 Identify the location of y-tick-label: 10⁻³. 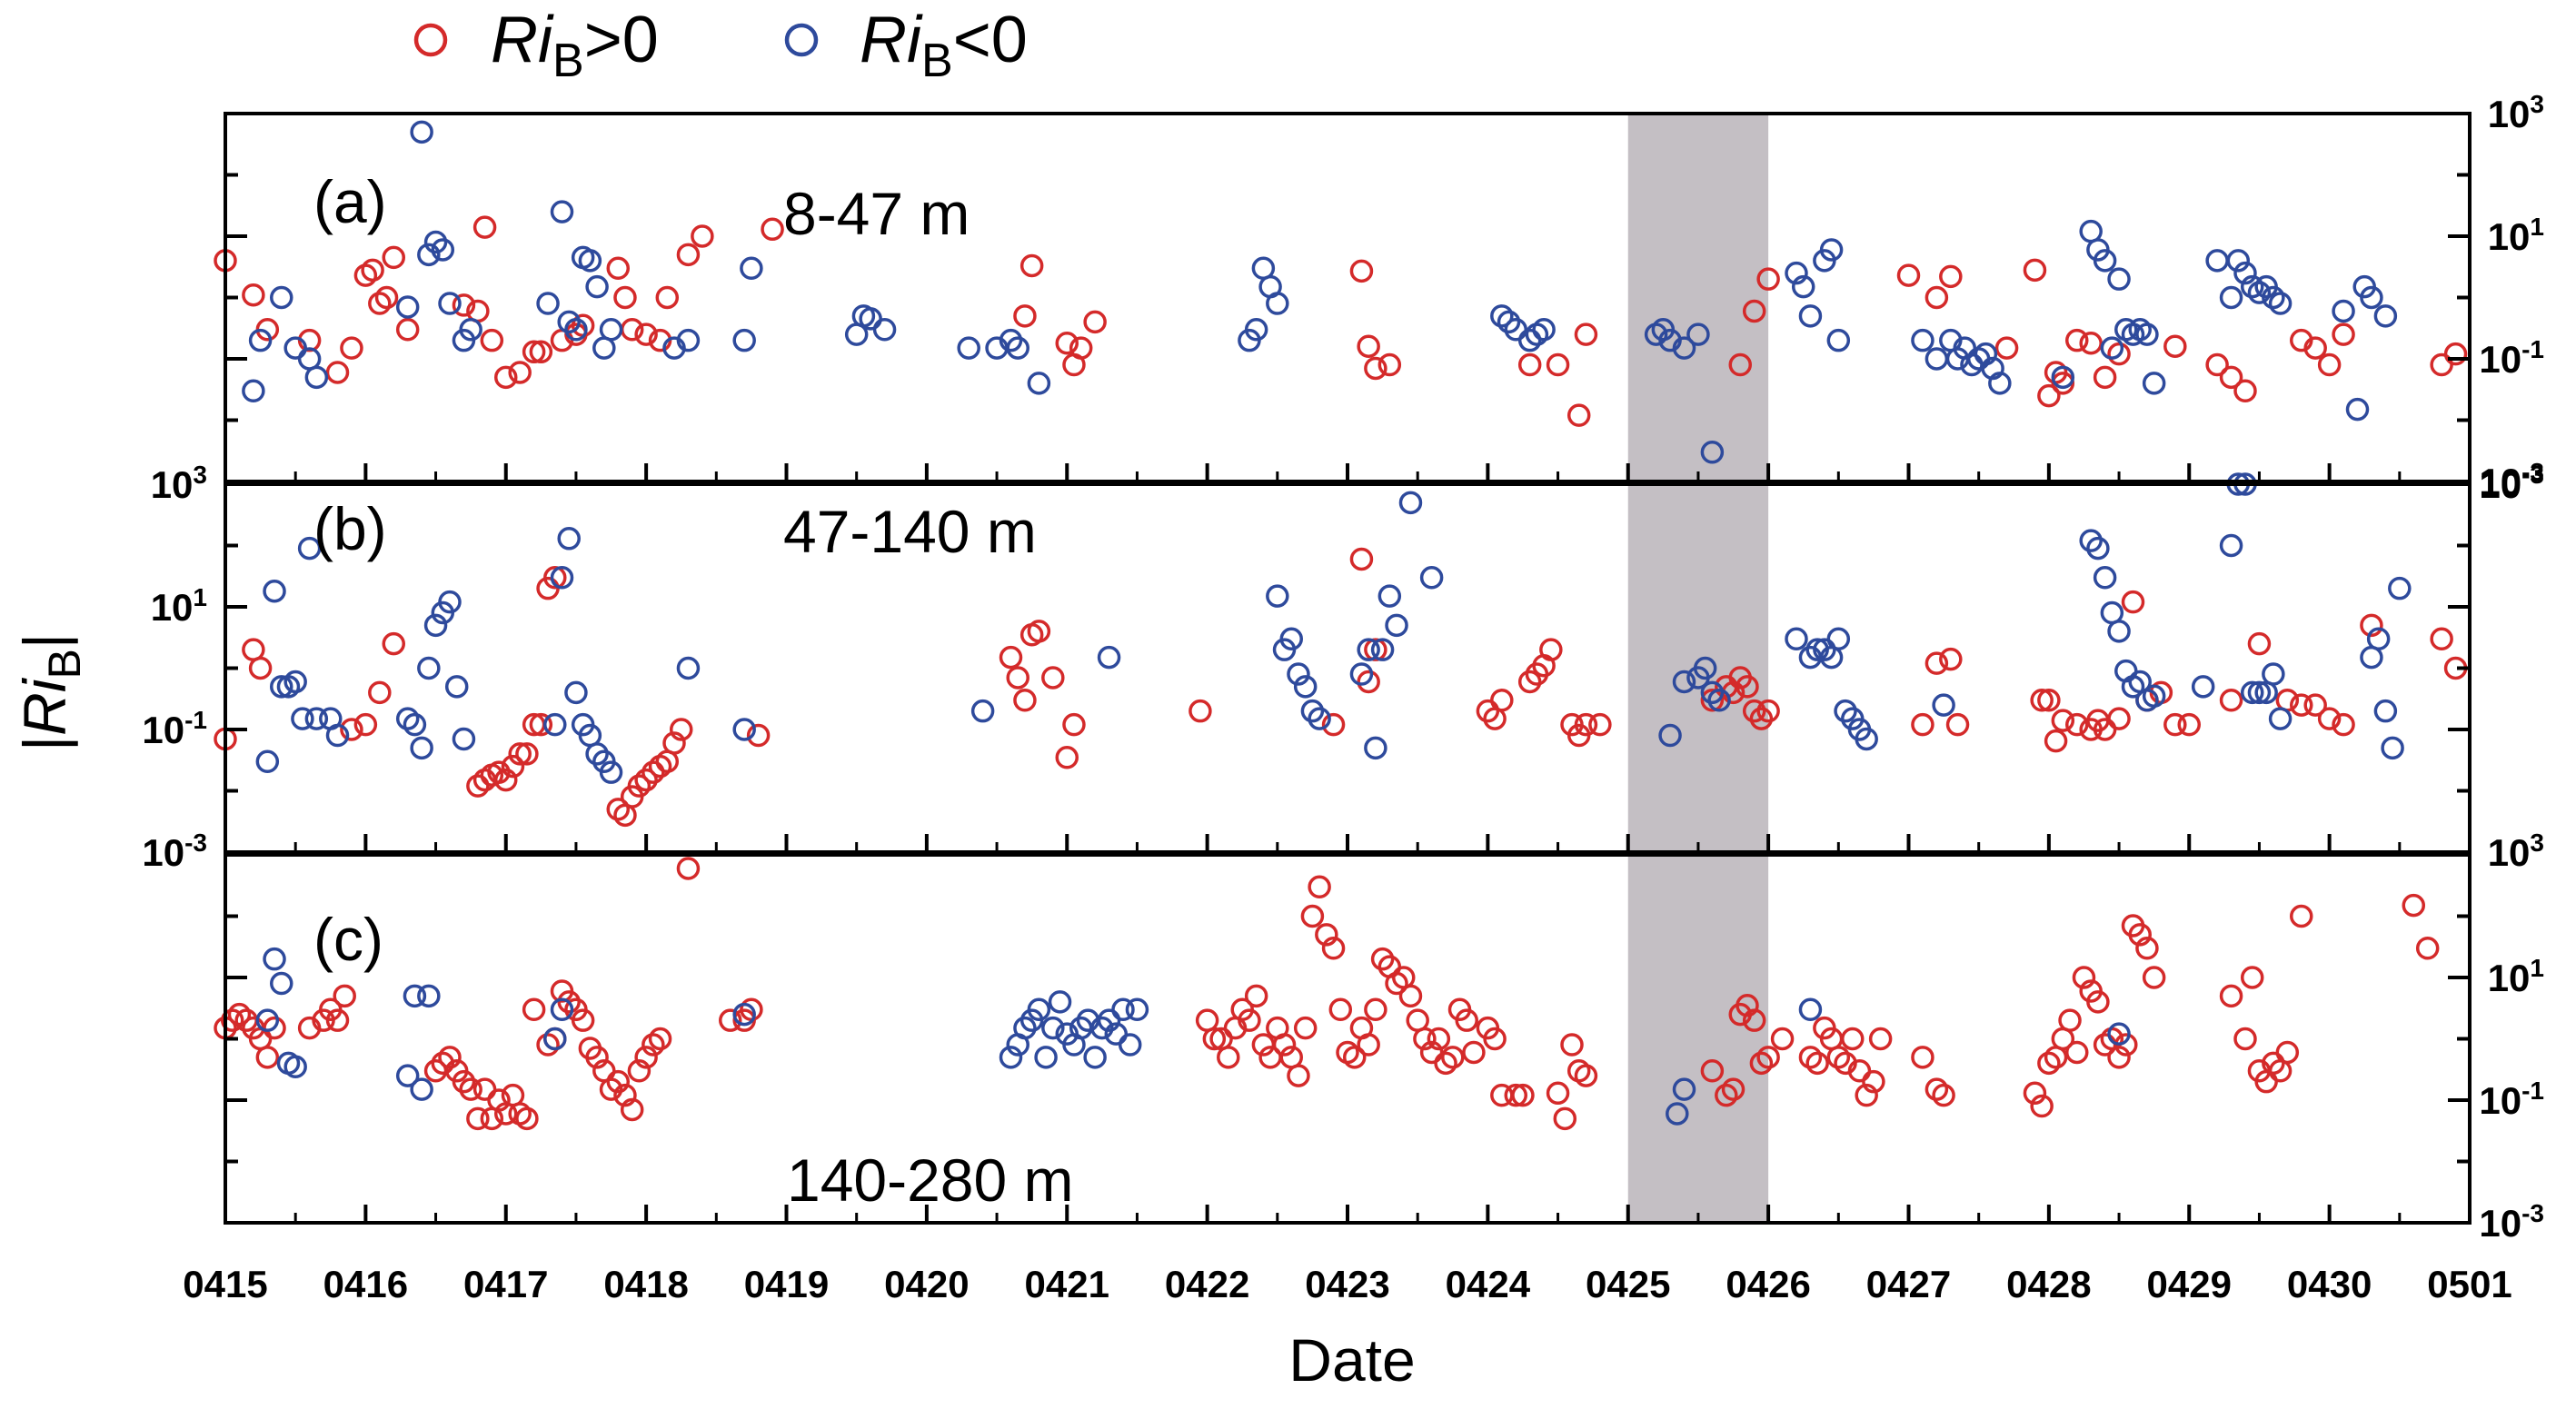
(2511, 480).